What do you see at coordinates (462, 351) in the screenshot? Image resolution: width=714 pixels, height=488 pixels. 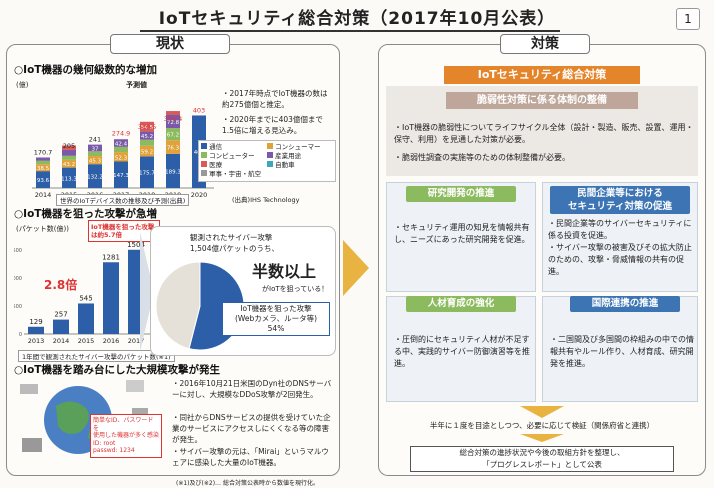 I see `hr-text: ・圧倒的にセキュリティ人材が不足する中、実践的サイバー防御演習等を推進。` at bounding box center [462, 351].